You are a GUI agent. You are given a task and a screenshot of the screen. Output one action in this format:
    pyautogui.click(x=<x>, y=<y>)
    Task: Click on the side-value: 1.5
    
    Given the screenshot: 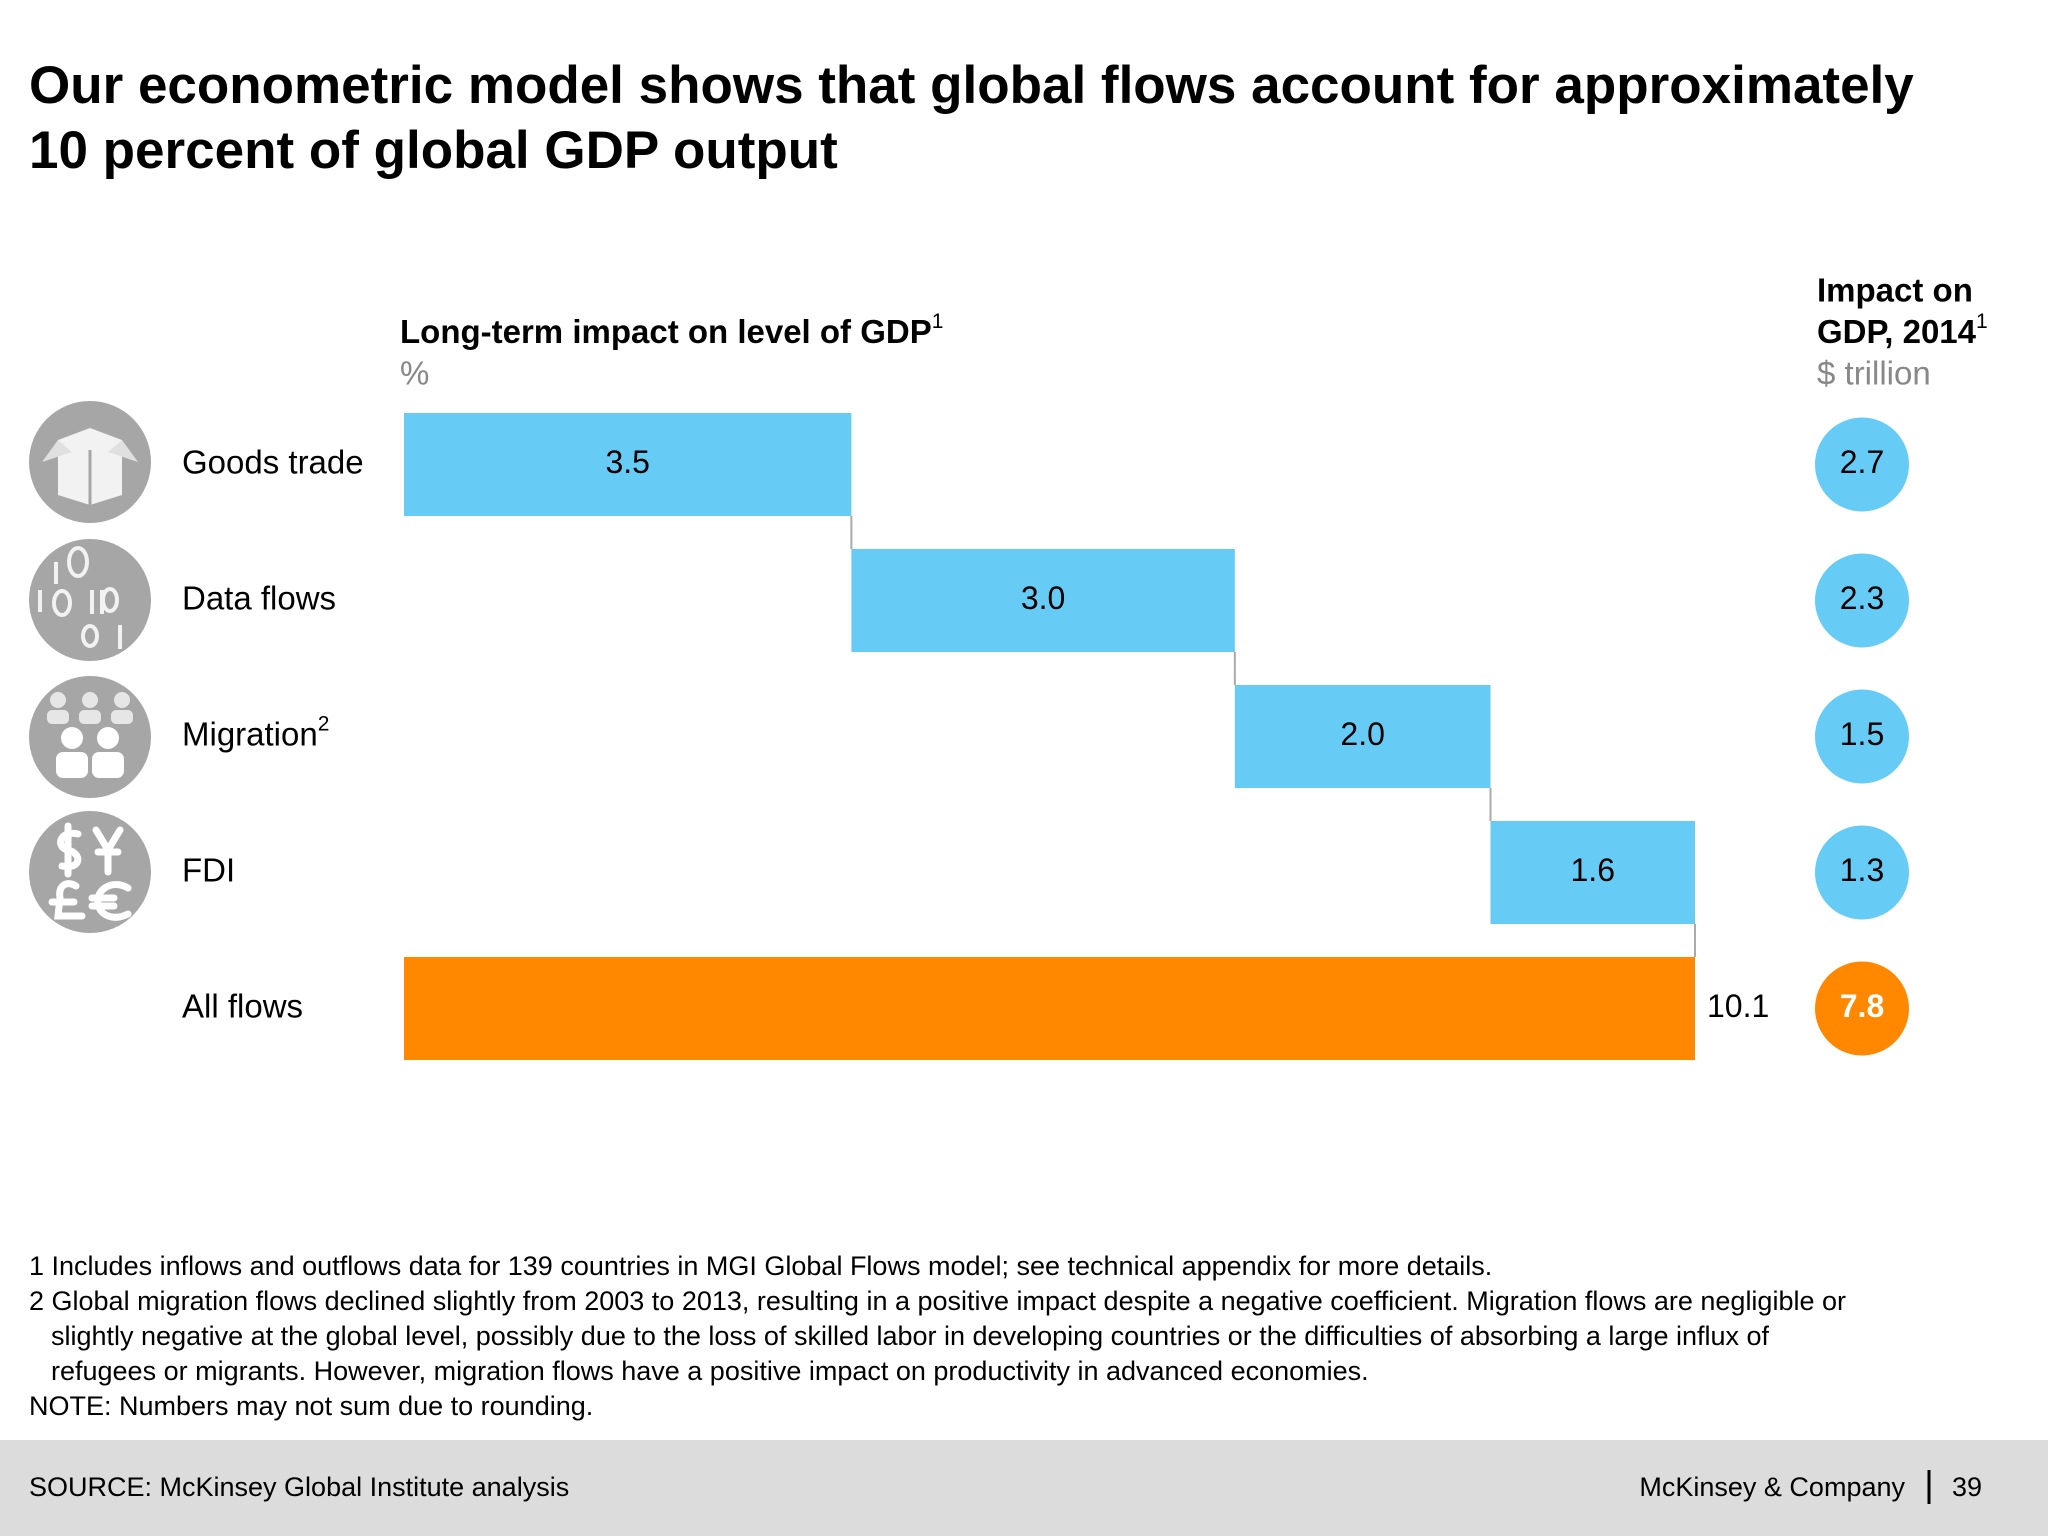 What is the action you would take?
    pyautogui.click(x=1862, y=734)
    